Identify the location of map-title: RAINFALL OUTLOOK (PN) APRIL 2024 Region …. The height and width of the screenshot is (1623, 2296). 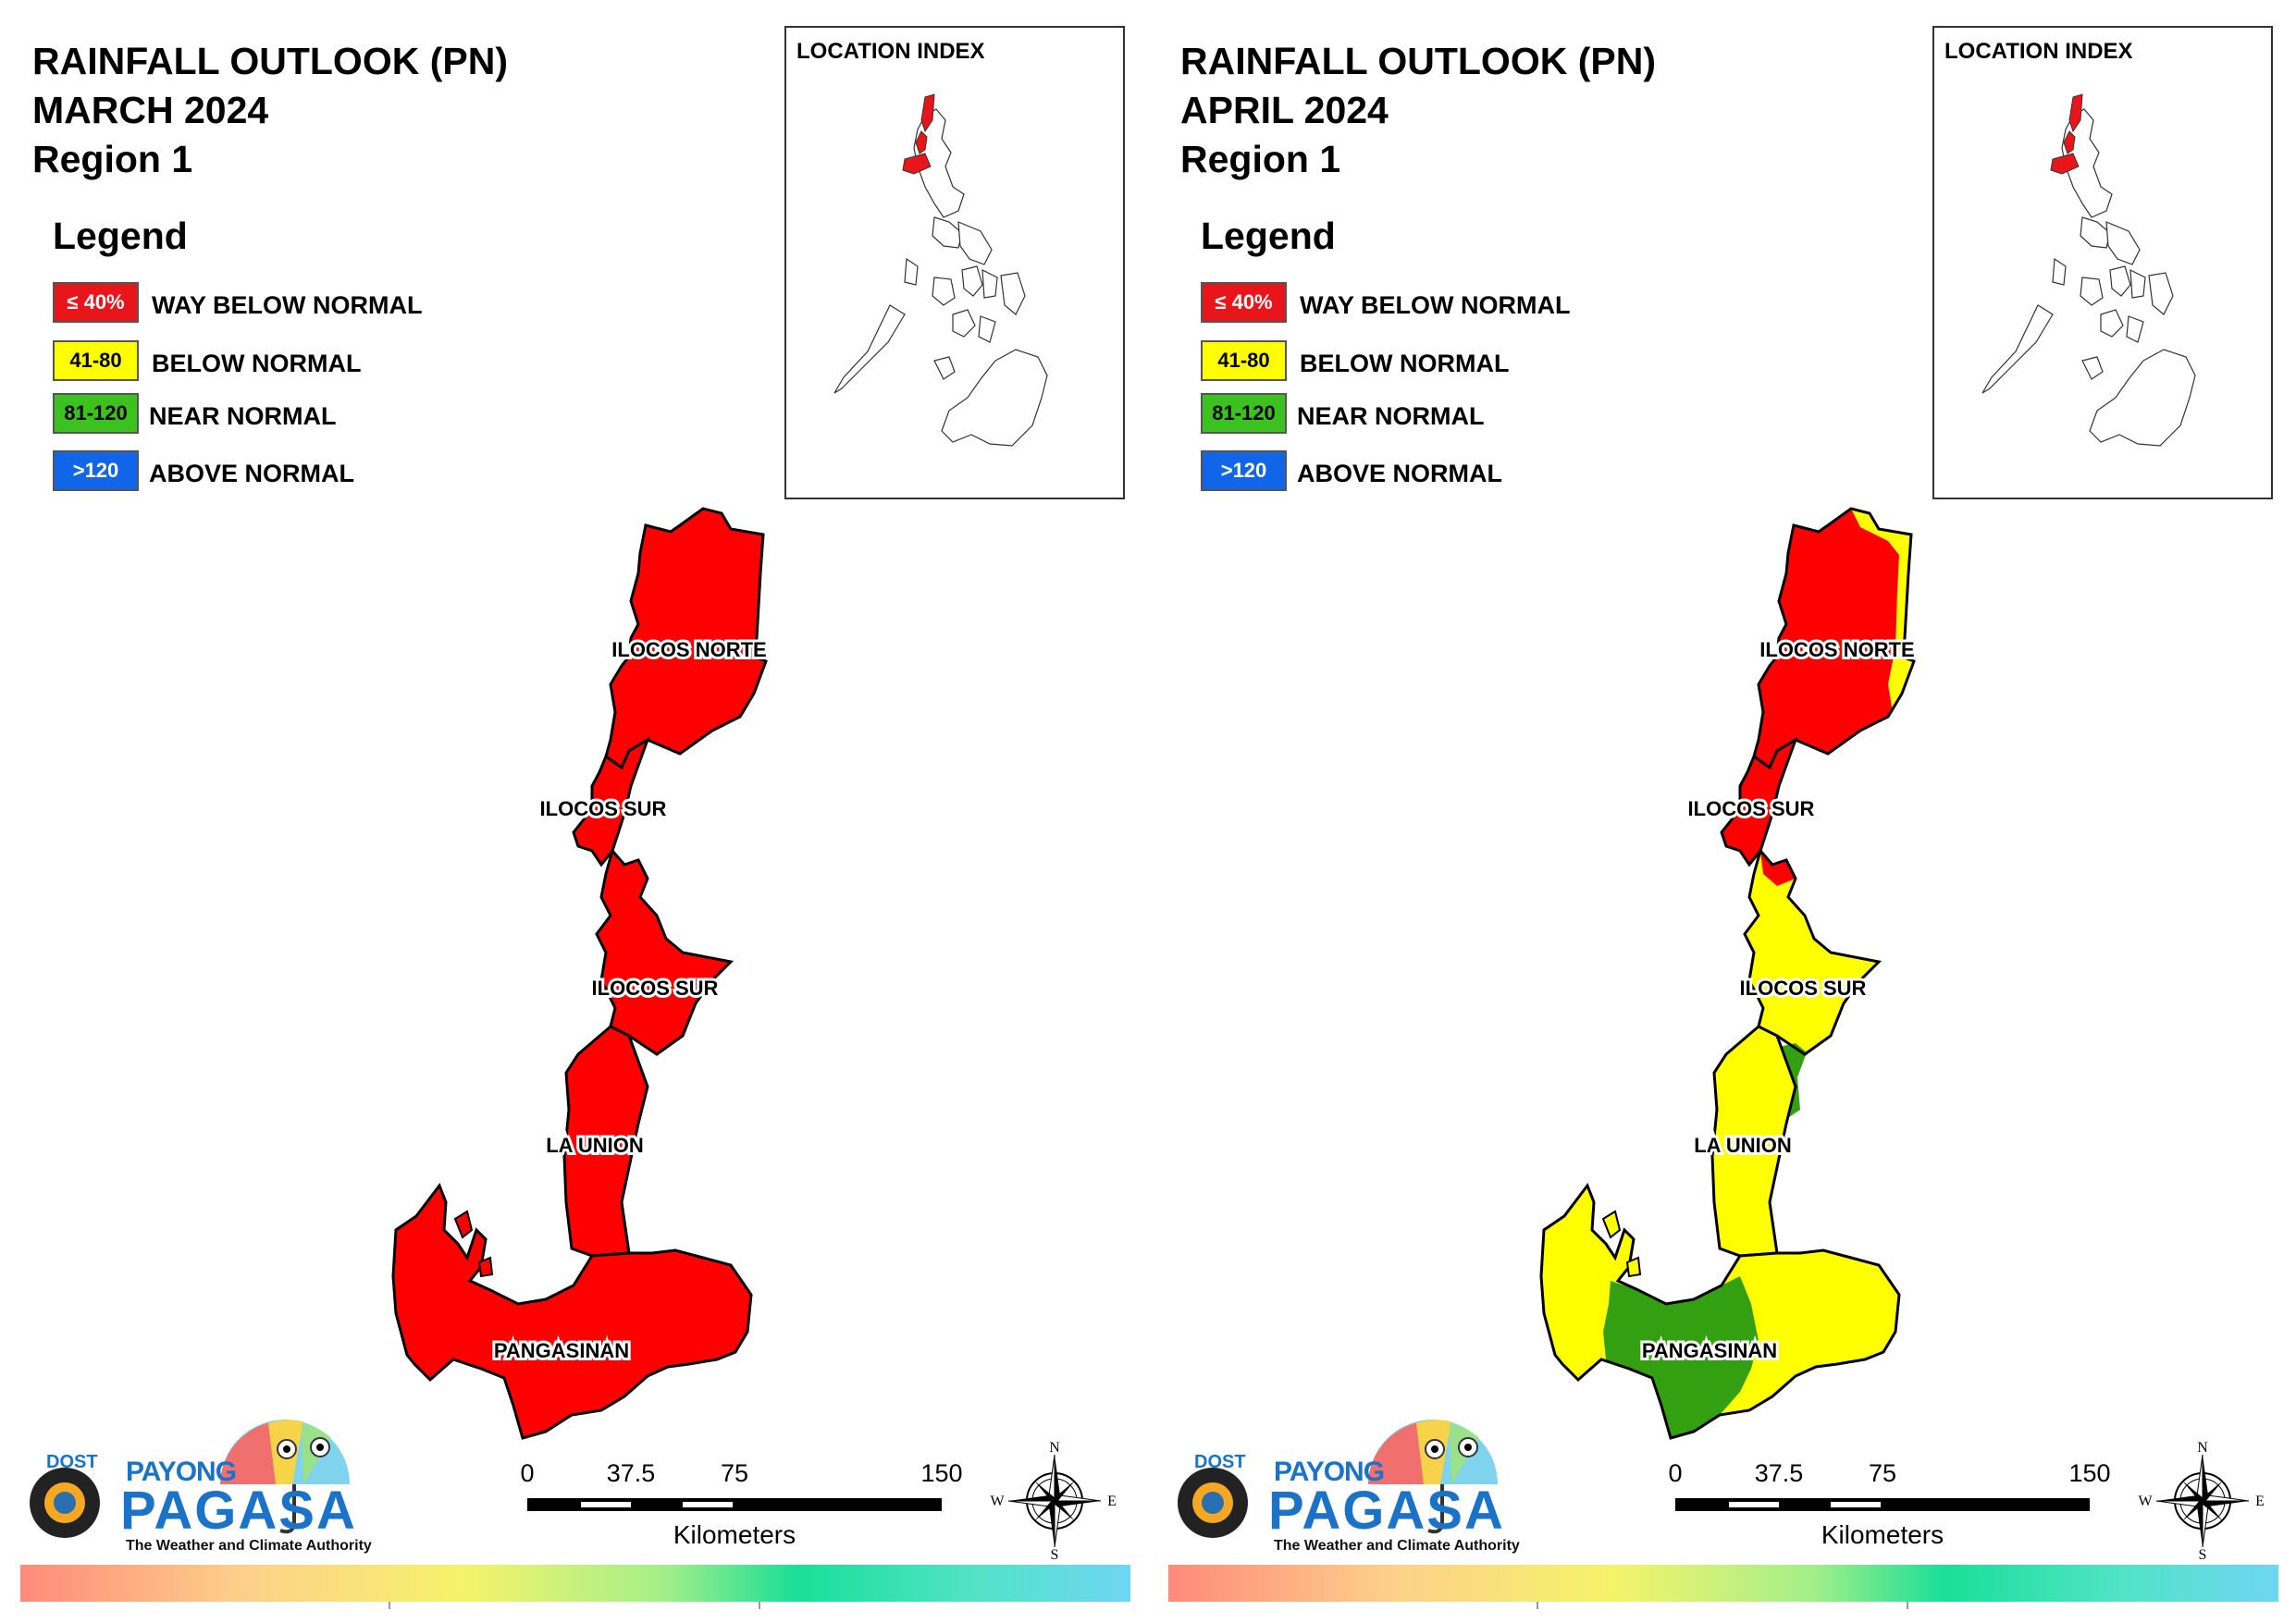
(1418, 110).